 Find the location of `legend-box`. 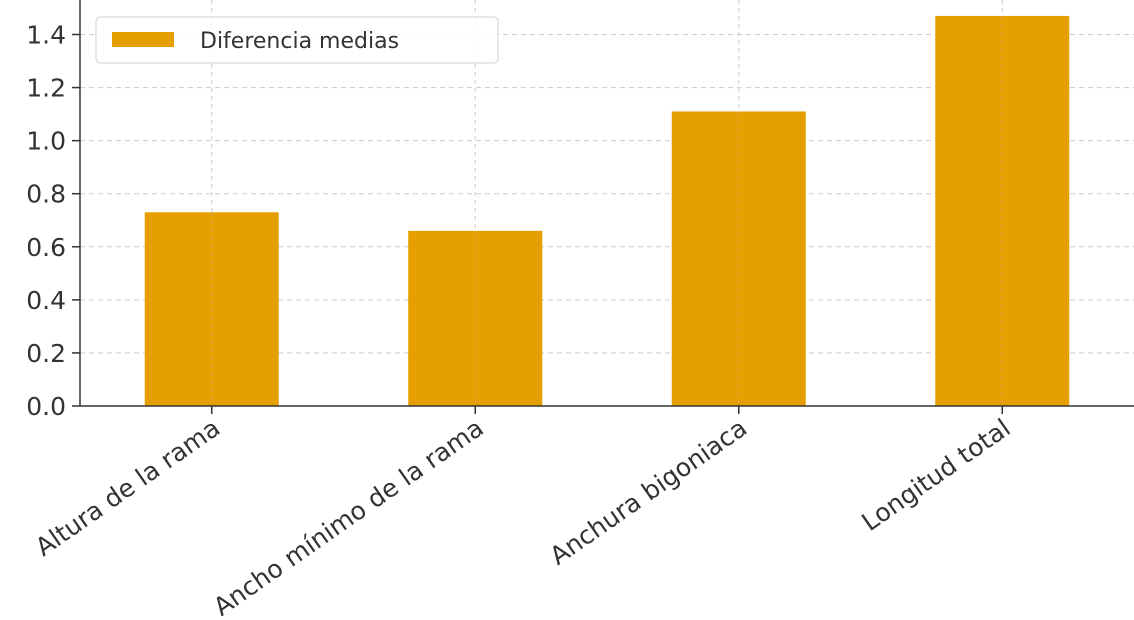

legend-box is located at coordinates (297, 40).